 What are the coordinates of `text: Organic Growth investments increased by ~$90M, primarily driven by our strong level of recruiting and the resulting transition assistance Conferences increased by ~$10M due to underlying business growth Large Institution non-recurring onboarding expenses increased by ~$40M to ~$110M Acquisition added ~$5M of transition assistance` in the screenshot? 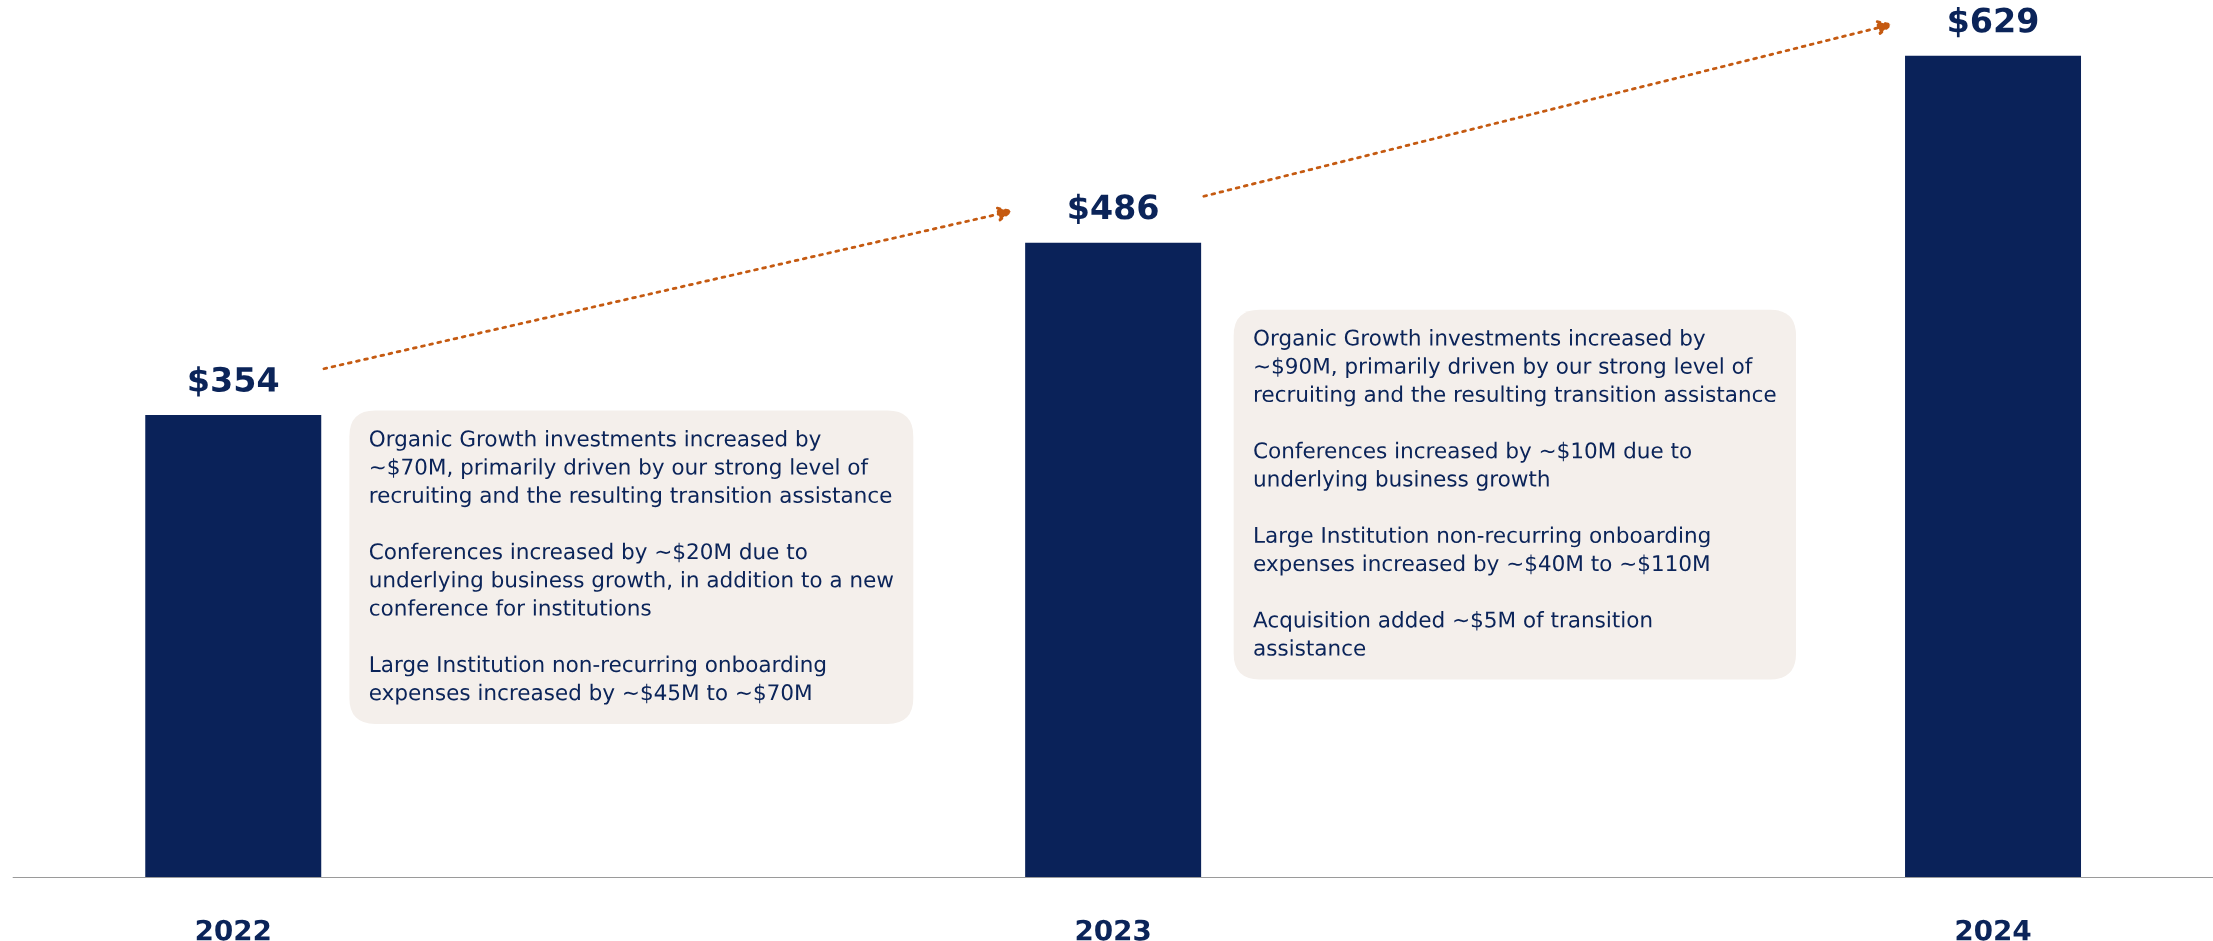 It's located at (1514, 492).